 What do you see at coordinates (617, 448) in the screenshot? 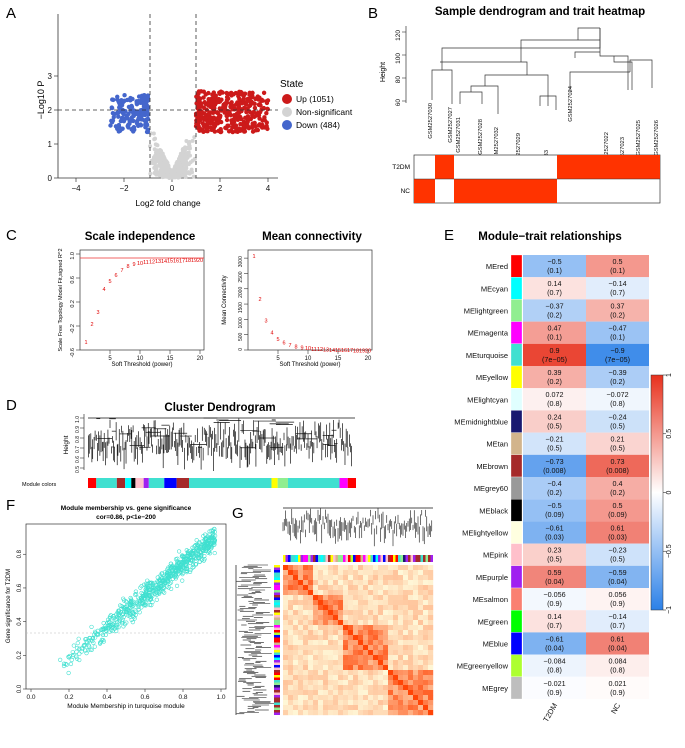
I see `cell-nc-p: (0.5)` at bounding box center [617, 448].